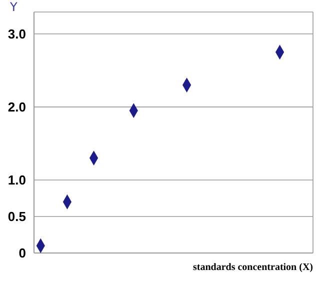  Describe the element at coordinates (22, 253) in the screenshot. I see `y-tick-label: 0` at that location.